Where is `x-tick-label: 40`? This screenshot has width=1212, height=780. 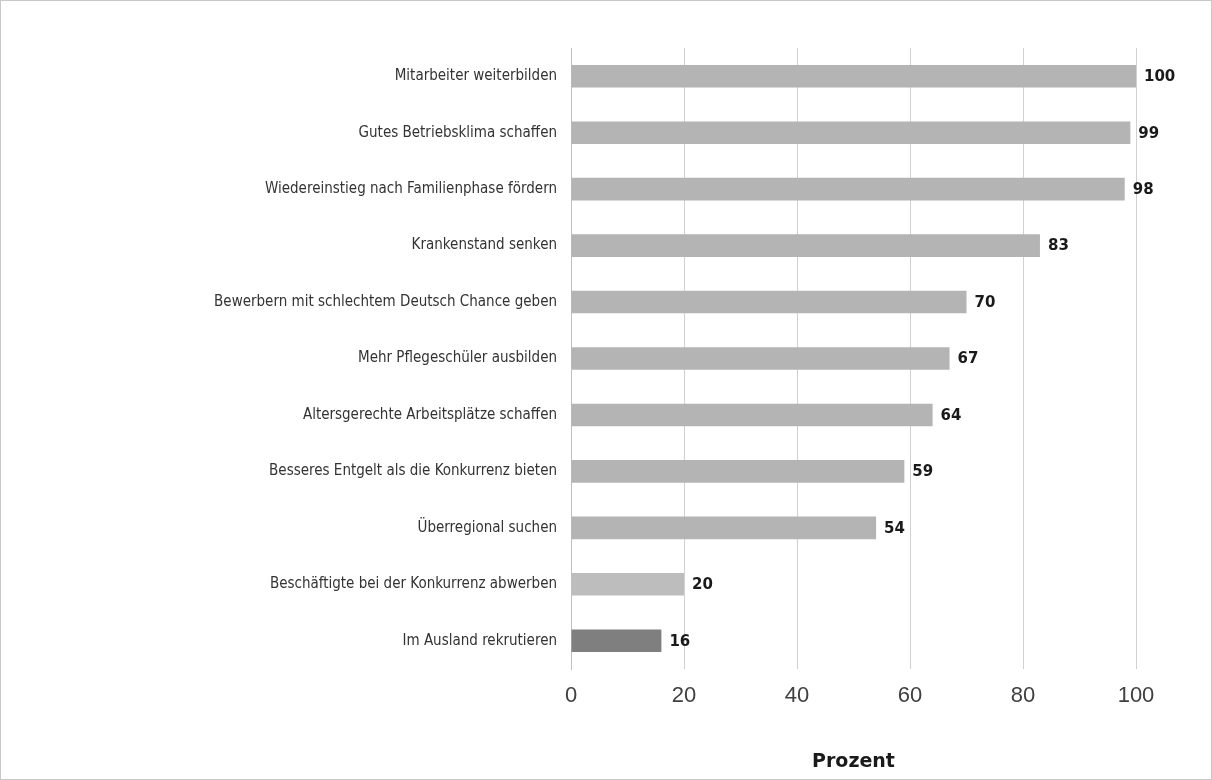 x-tick-label: 40 is located at coordinates (797, 695).